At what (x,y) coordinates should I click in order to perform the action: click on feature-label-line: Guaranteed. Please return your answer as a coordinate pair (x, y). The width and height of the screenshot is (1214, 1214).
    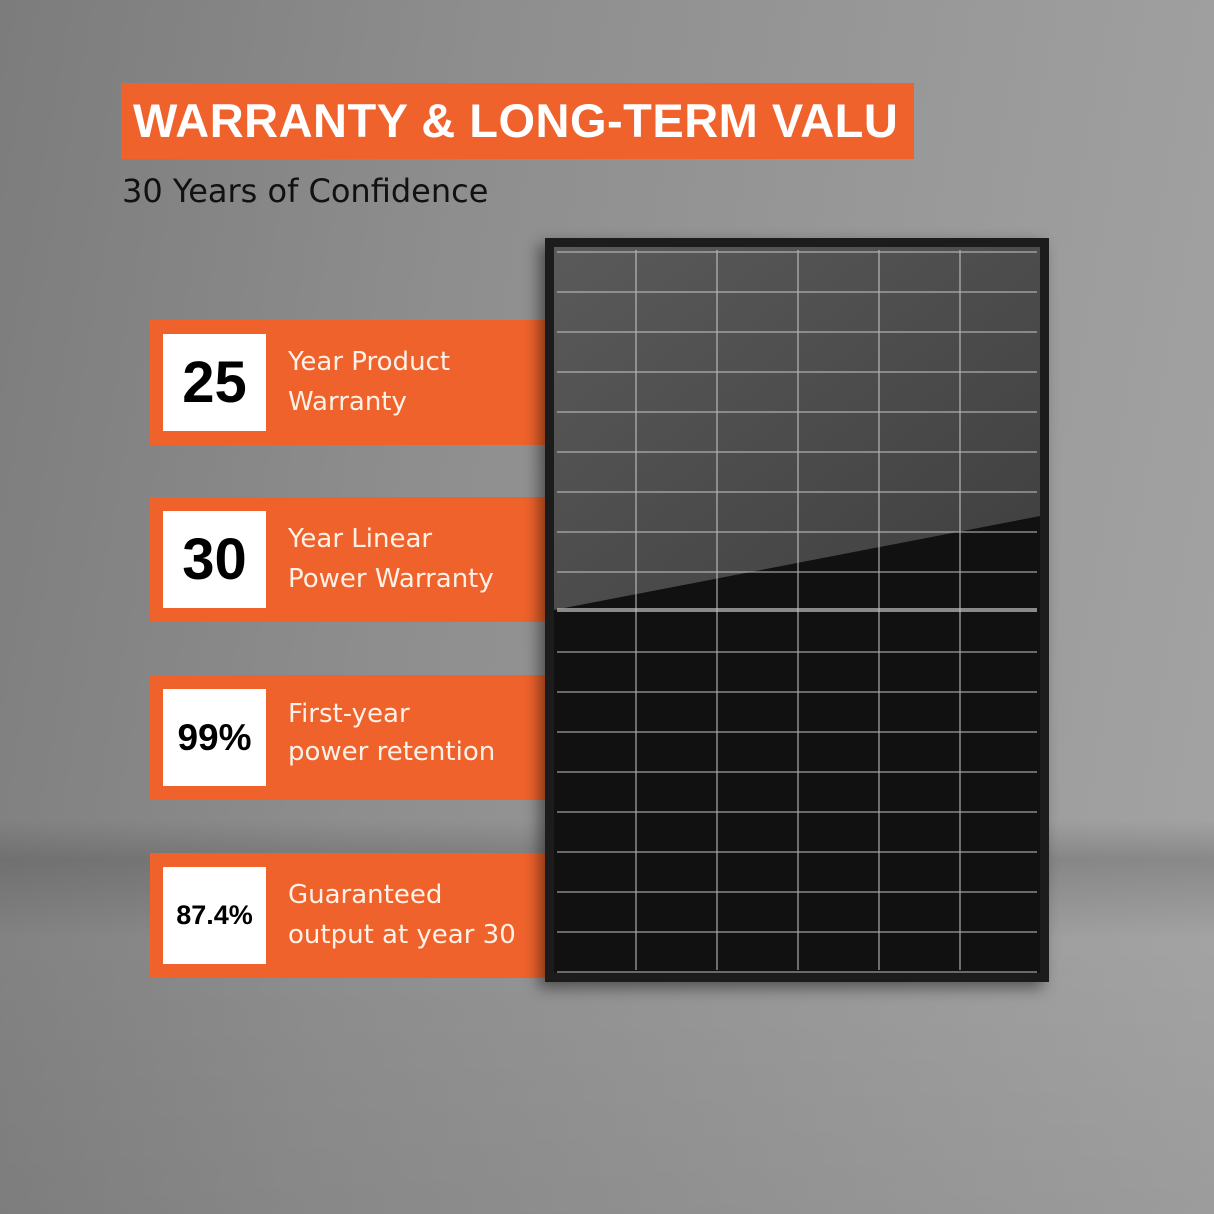
    Looking at the image, I should click on (365, 895).